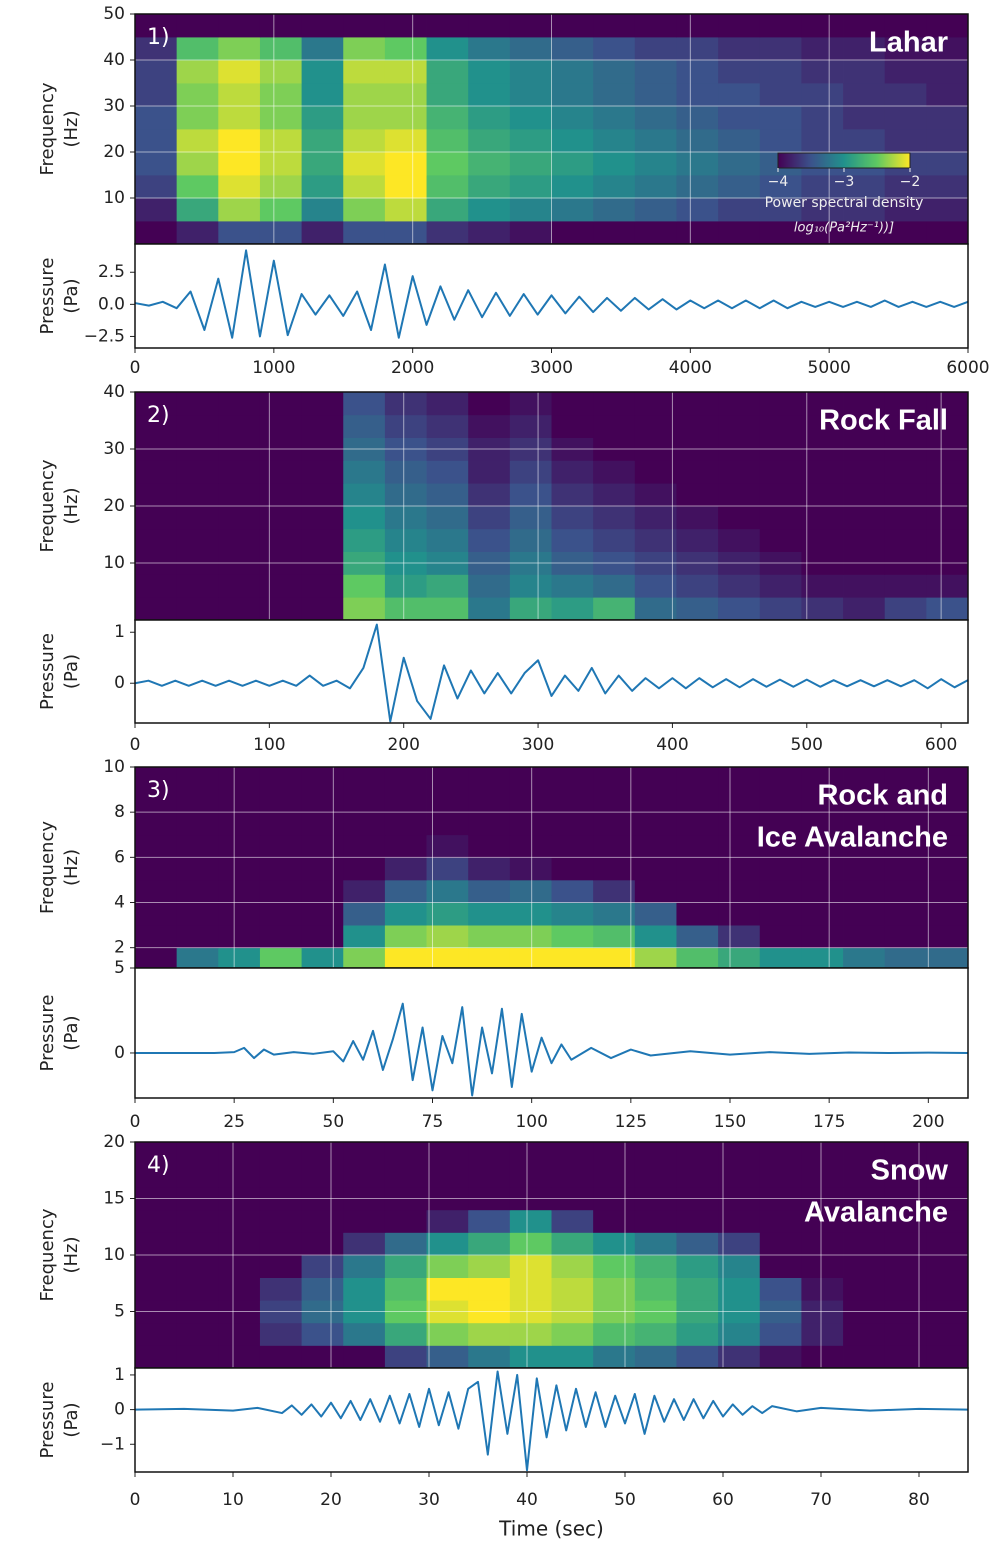  What do you see at coordinates (551, 671) in the screenshot?
I see `plot-background` at bounding box center [551, 671].